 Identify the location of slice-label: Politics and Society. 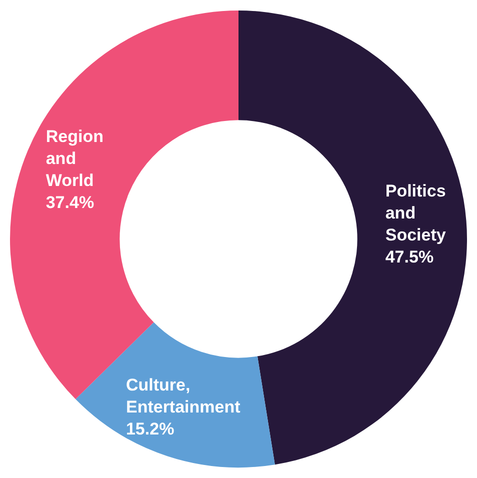
(415, 212).